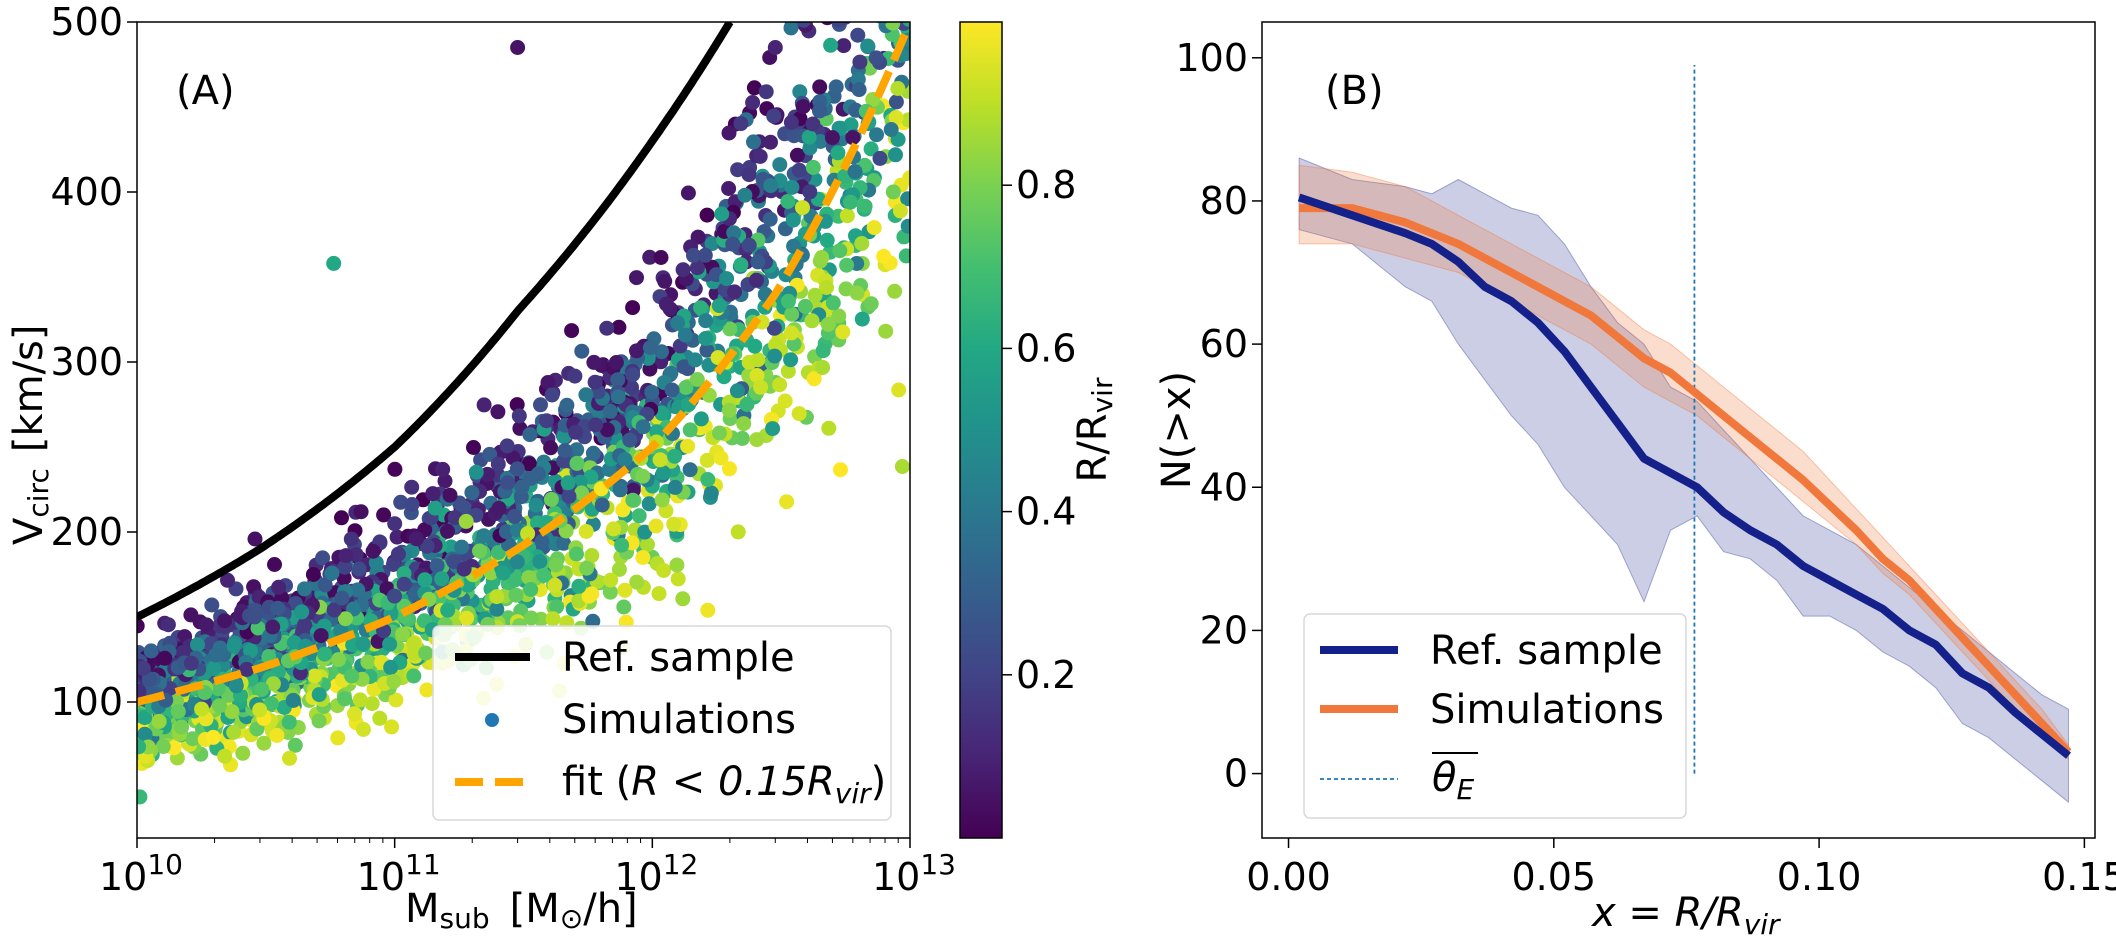  Describe the element at coordinates (1224, 630) in the screenshot. I see `y-tick-label: 20` at that location.